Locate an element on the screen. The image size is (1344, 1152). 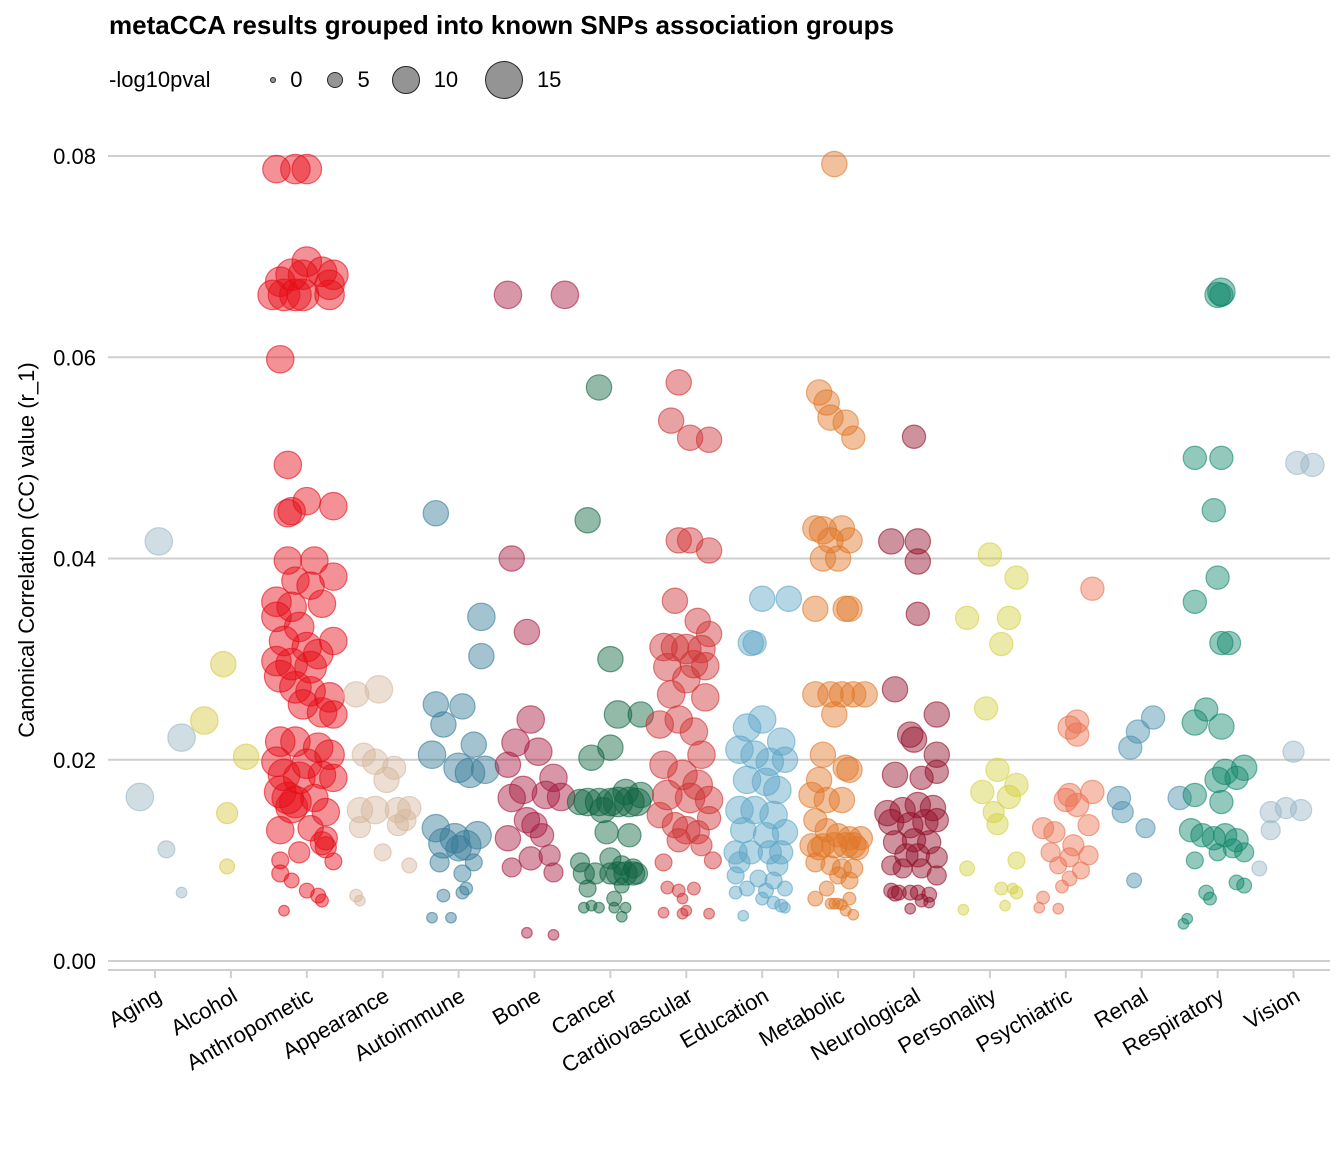
size-legend-title: -log10pval is located at coordinates (160, 79).